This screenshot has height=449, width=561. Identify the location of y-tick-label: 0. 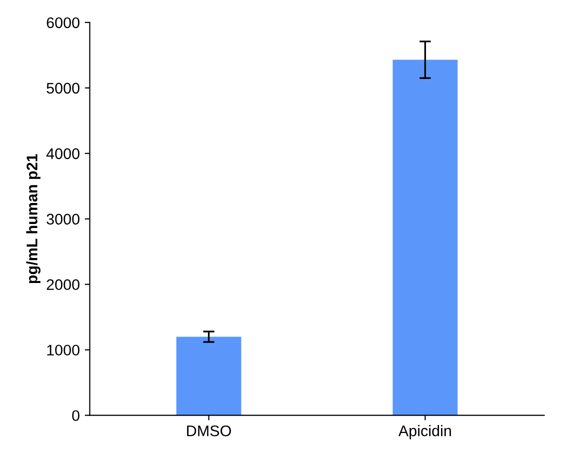
(76, 416).